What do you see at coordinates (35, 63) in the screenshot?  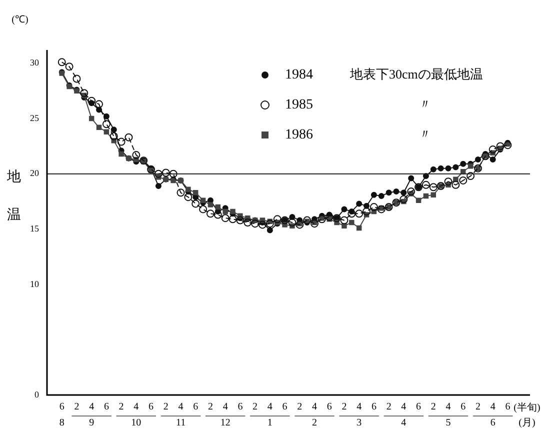 I see `y-tick-label: 30` at bounding box center [35, 63].